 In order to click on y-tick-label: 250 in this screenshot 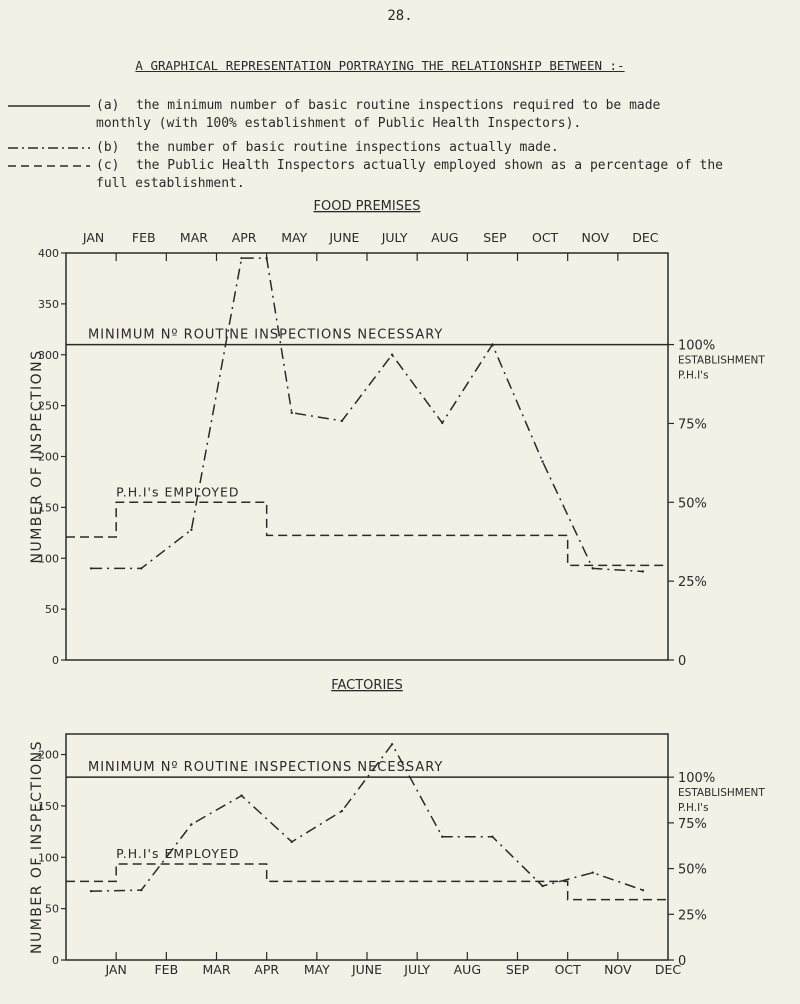, I will do `click(48, 406)`.